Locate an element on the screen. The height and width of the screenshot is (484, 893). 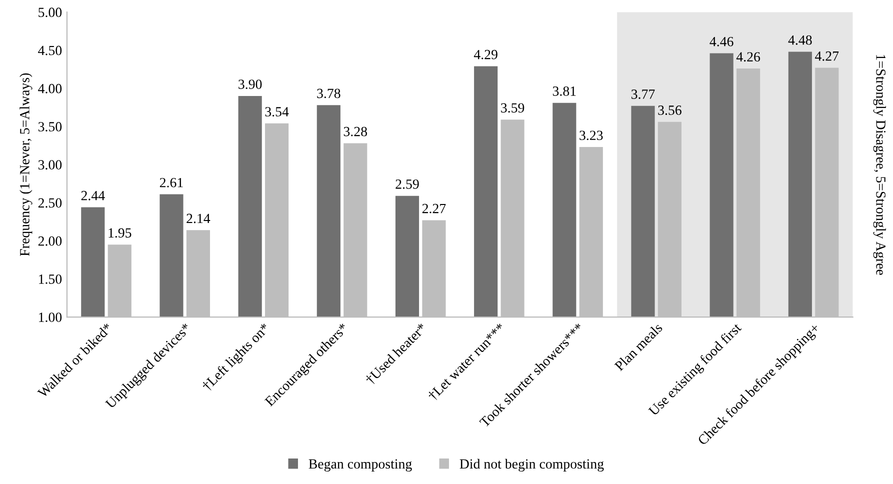
data-label: 3.56 is located at coordinates (670, 110).